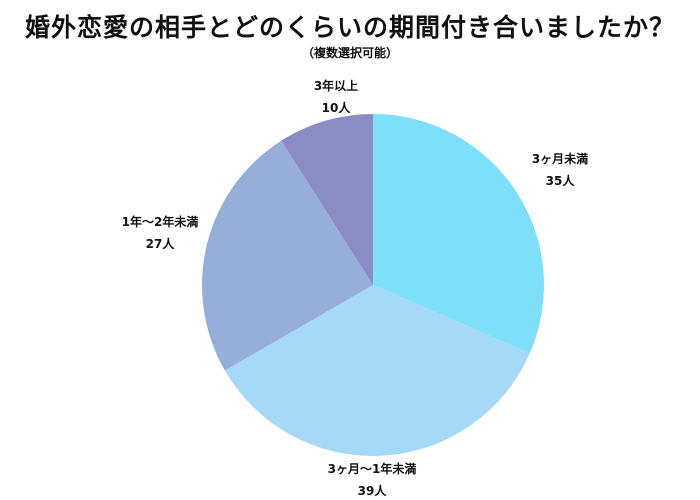 This screenshot has height=500, width=700. What do you see at coordinates (373, 490) in the screenshot?
I see `slice-value-label-1: 39人` at bounding box center [373, 490].